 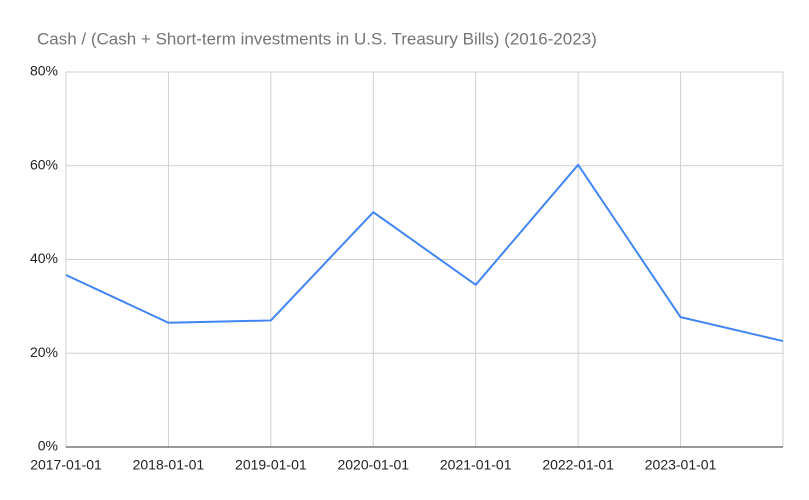 I want to click on x-tick-label: 2023-01-01, so click(x=681, y=465).